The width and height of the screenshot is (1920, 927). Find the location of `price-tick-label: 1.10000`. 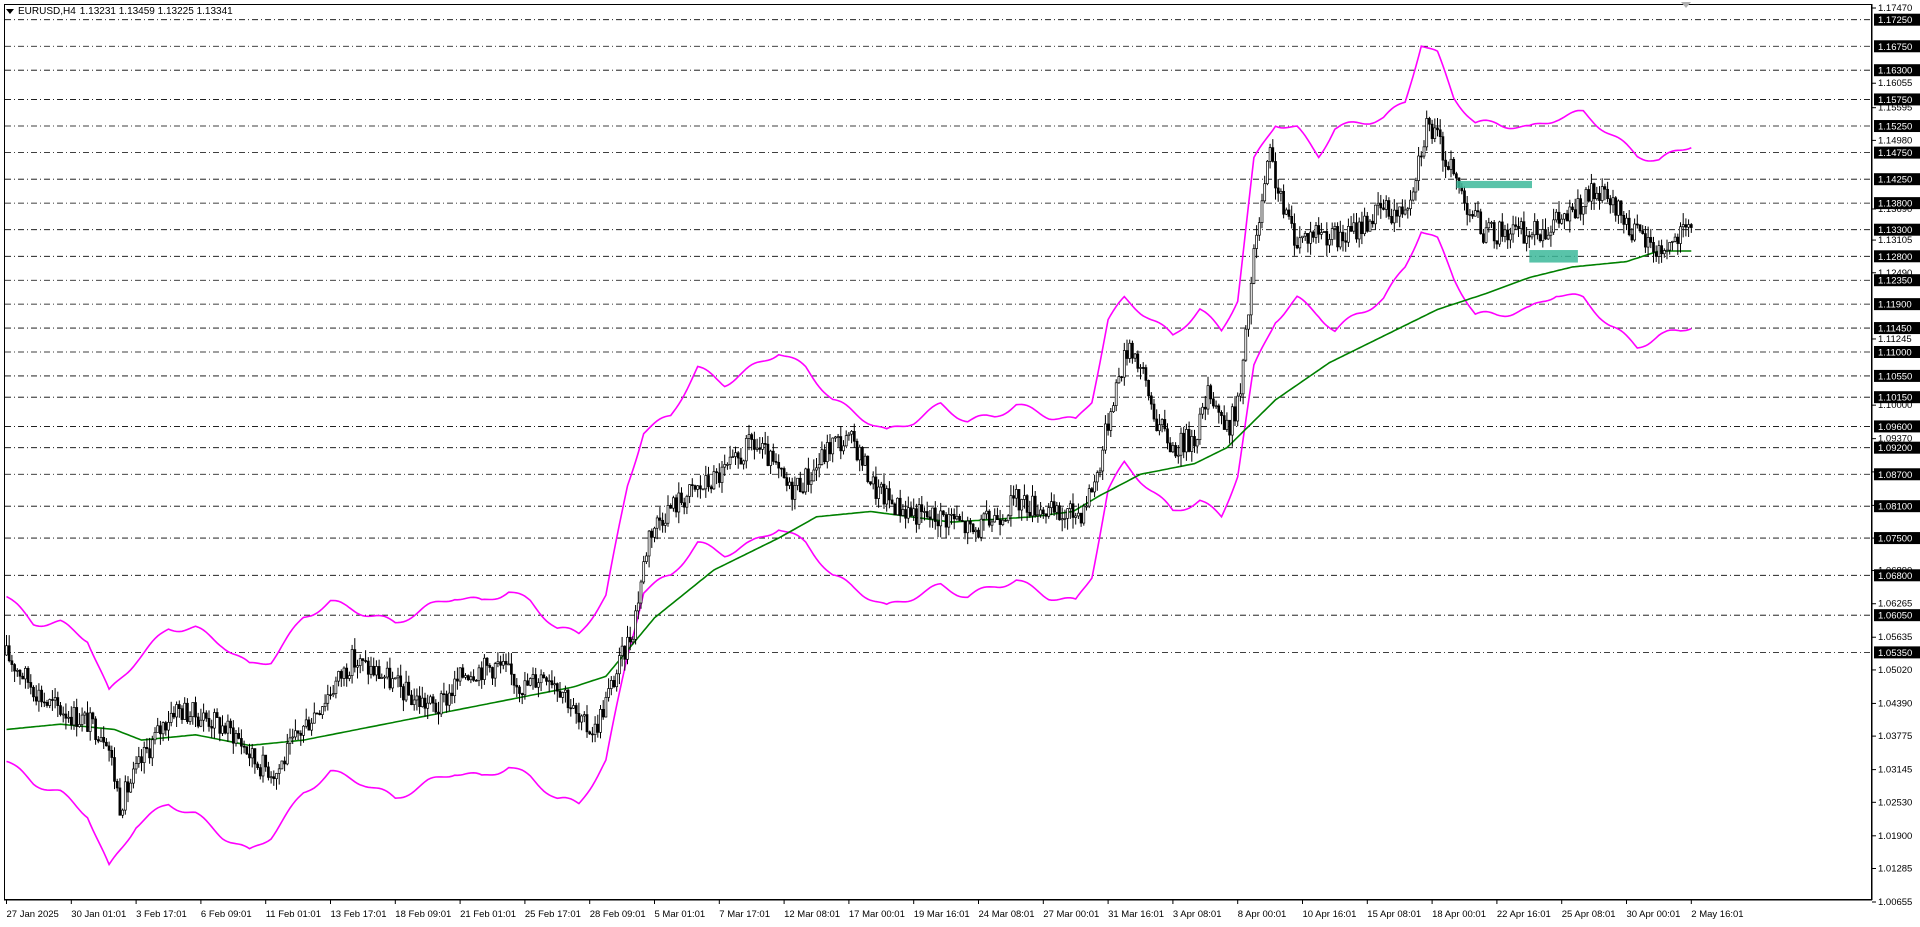

price-tick-label: 1.10000 is located at coordinates (1895, 405).